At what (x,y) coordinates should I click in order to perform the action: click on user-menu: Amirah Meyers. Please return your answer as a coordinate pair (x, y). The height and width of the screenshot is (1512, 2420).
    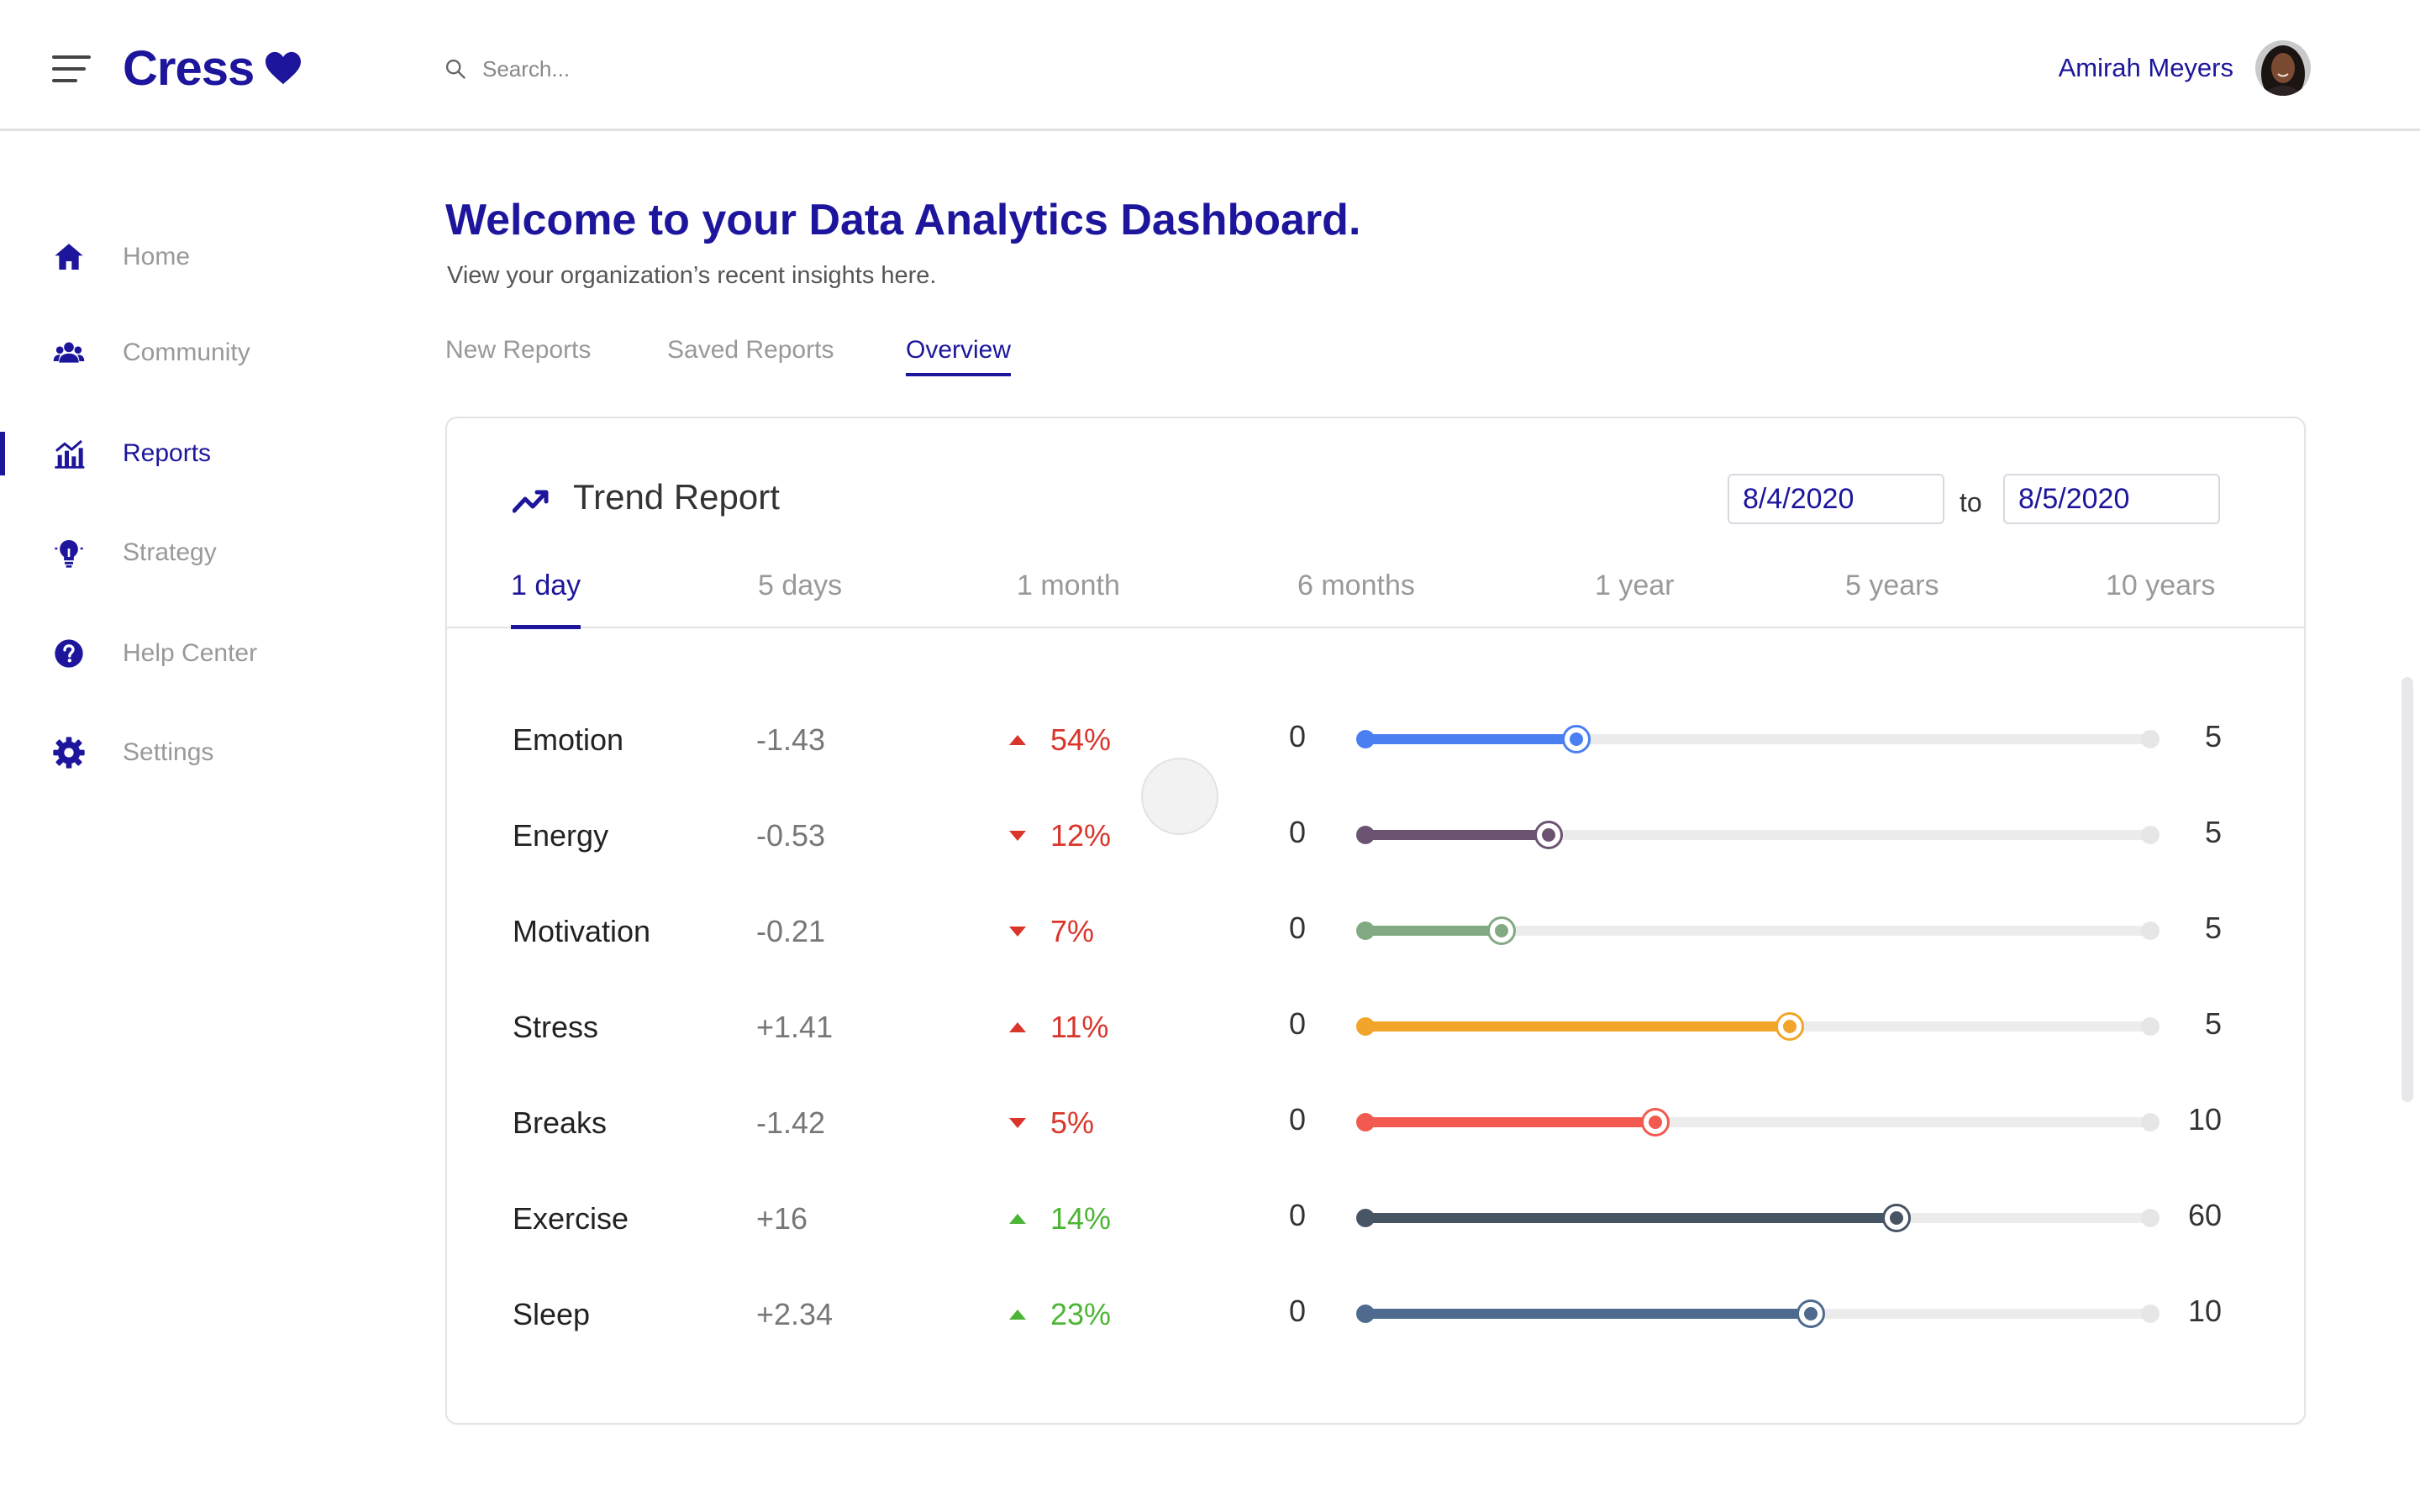
    Looking at the image, I should click on (2185, 68).